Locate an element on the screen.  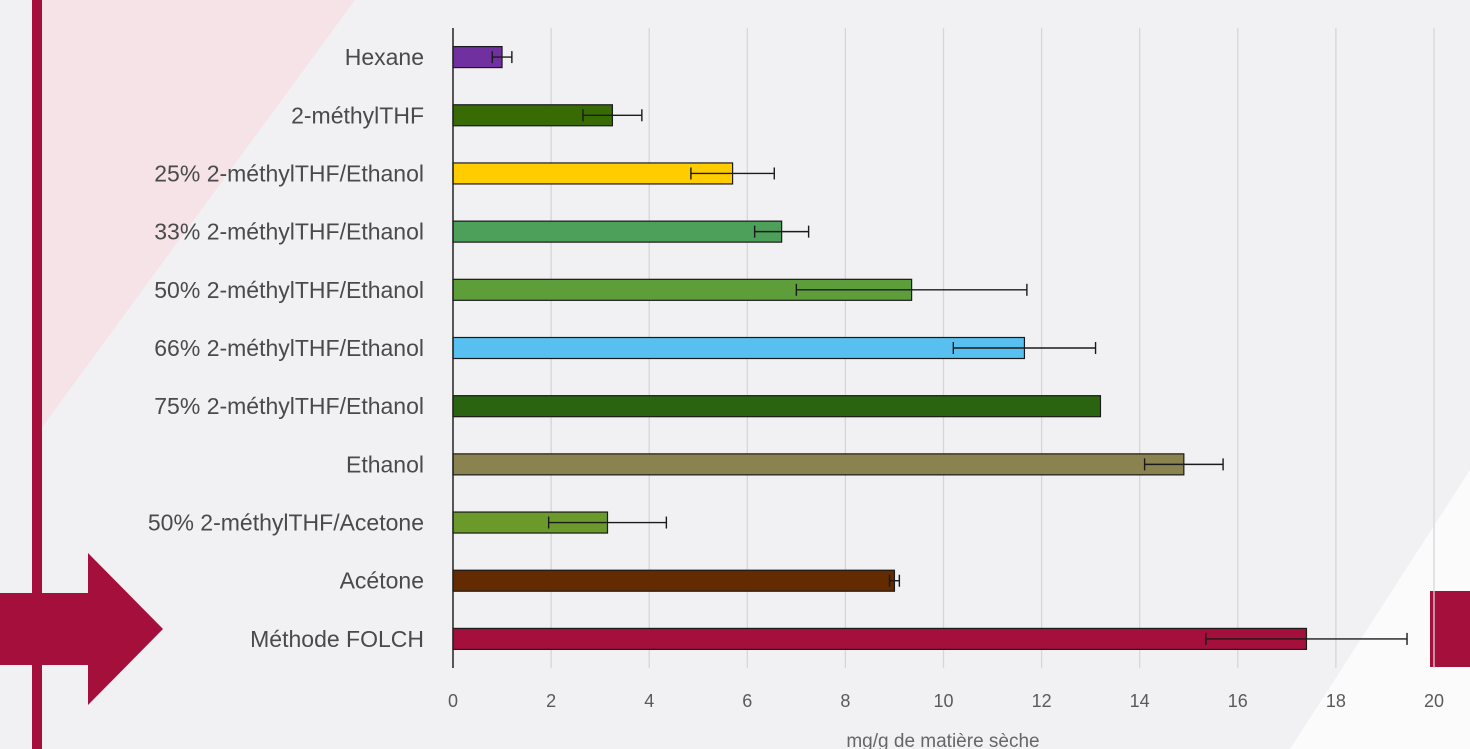
corner-square is located at coordinates (1450, 629).